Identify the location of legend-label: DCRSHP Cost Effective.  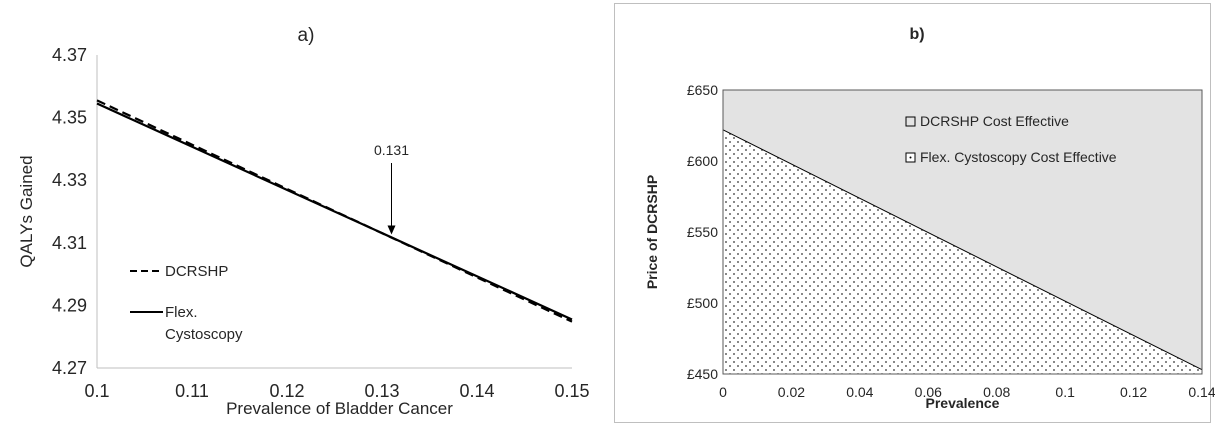
(994, 121).